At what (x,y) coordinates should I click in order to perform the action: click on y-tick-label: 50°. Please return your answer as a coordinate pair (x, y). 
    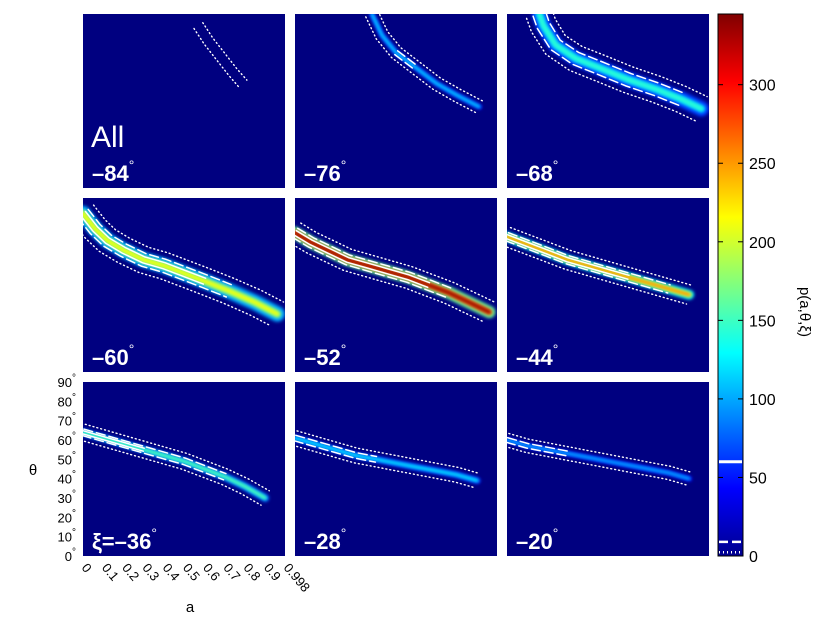
    Looking at the image, I should click on (67, 458).